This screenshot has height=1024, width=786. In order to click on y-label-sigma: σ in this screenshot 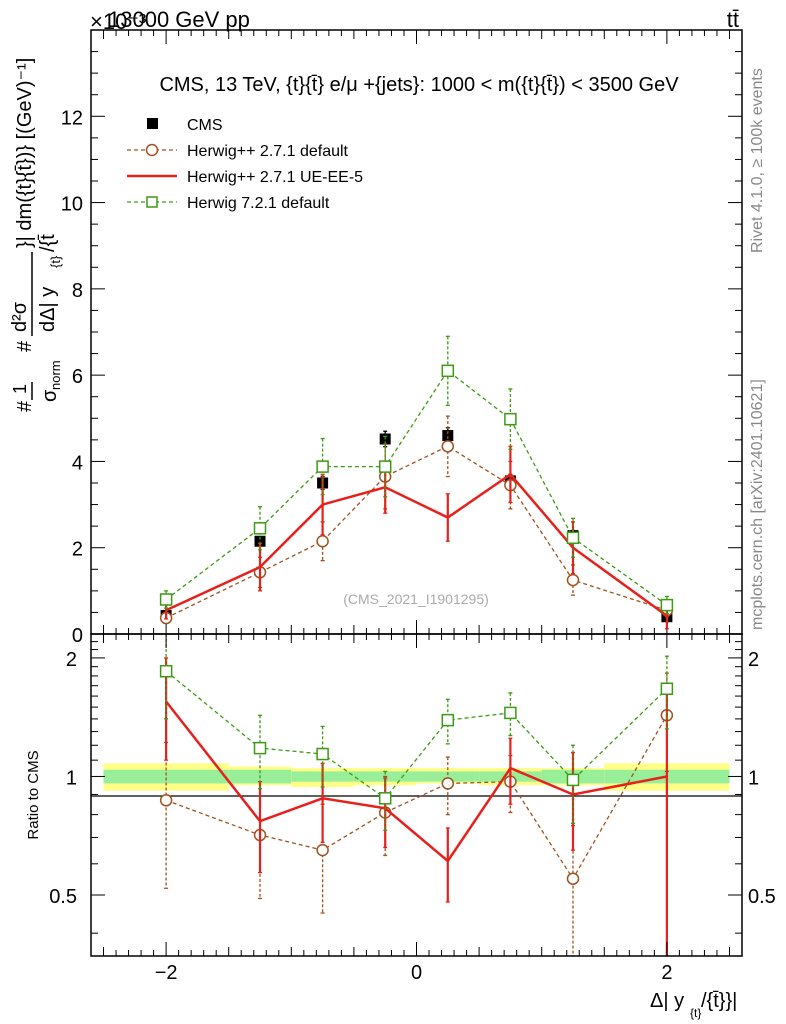, I will do `click(50, 395)`.